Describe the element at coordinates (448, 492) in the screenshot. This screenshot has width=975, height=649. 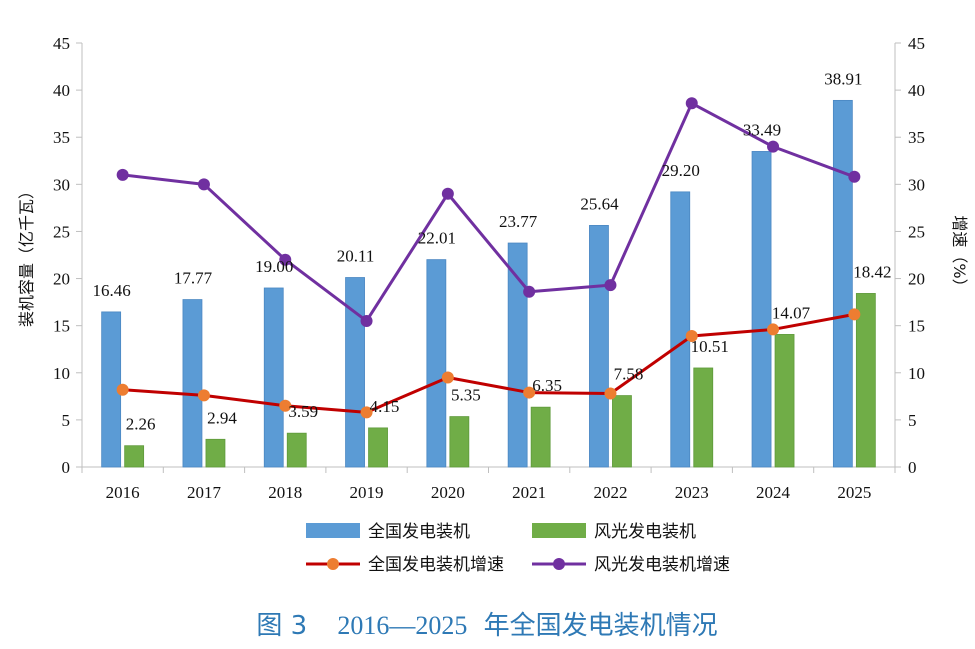
I see `x-tick-label: 2020` at that location.